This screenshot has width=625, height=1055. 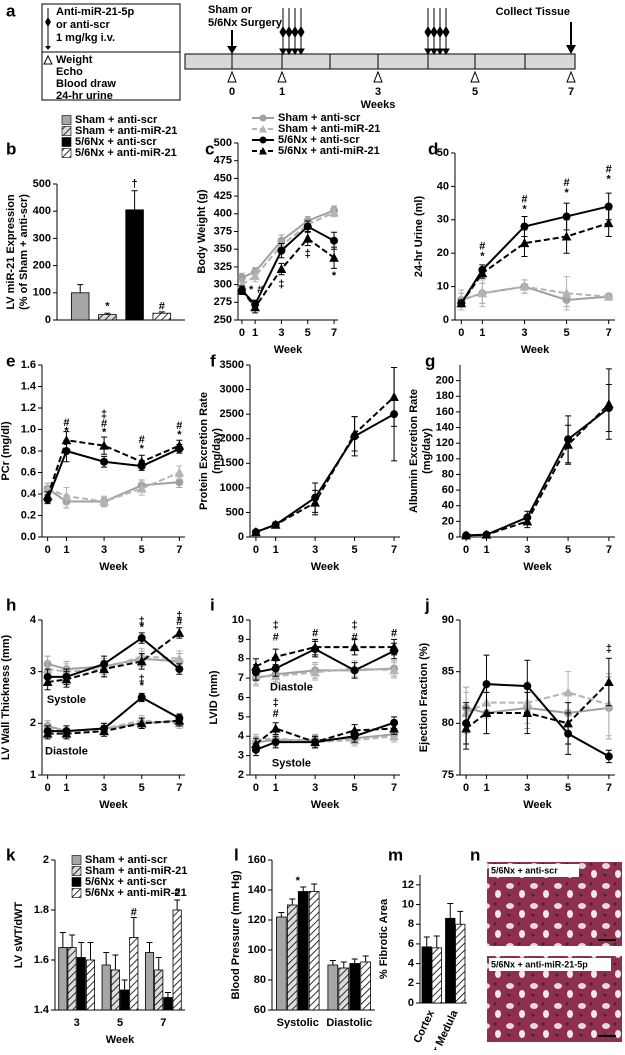 I want to click on line, so click(x=325, y=465).